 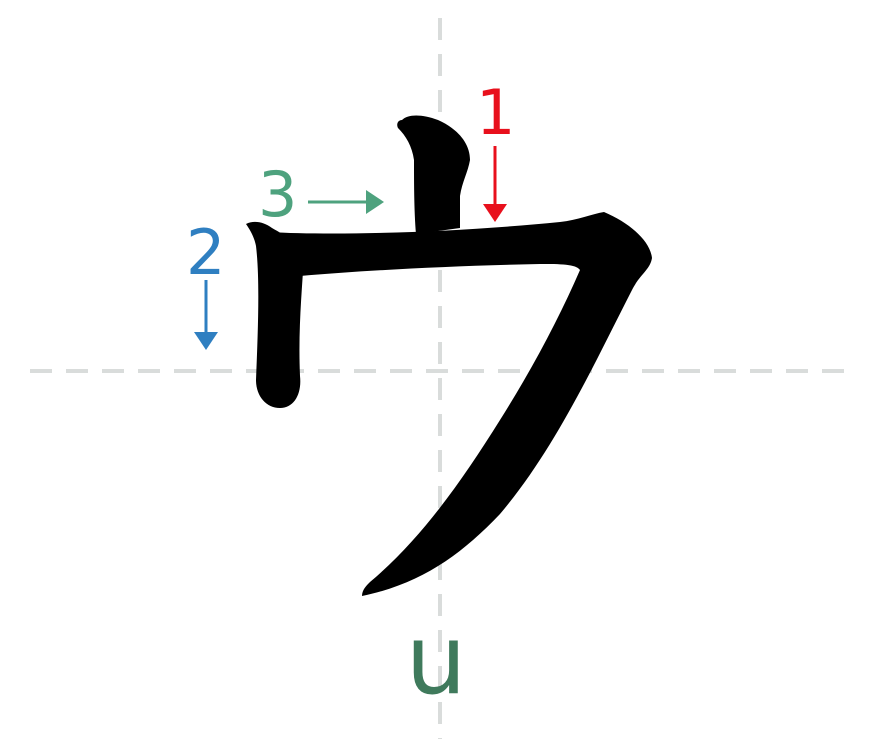 I want to click on stroke-3-arrow, so click(x=346, y=202).